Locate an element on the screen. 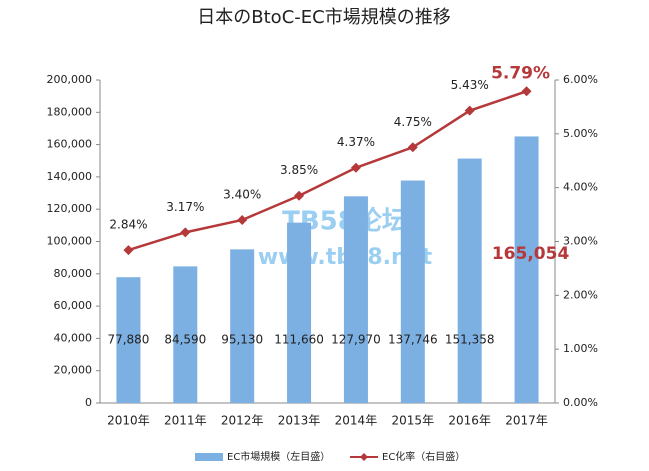 The image size is (649, 471). y2-tick-label: 5.00% is located at coordinates (580, 133).